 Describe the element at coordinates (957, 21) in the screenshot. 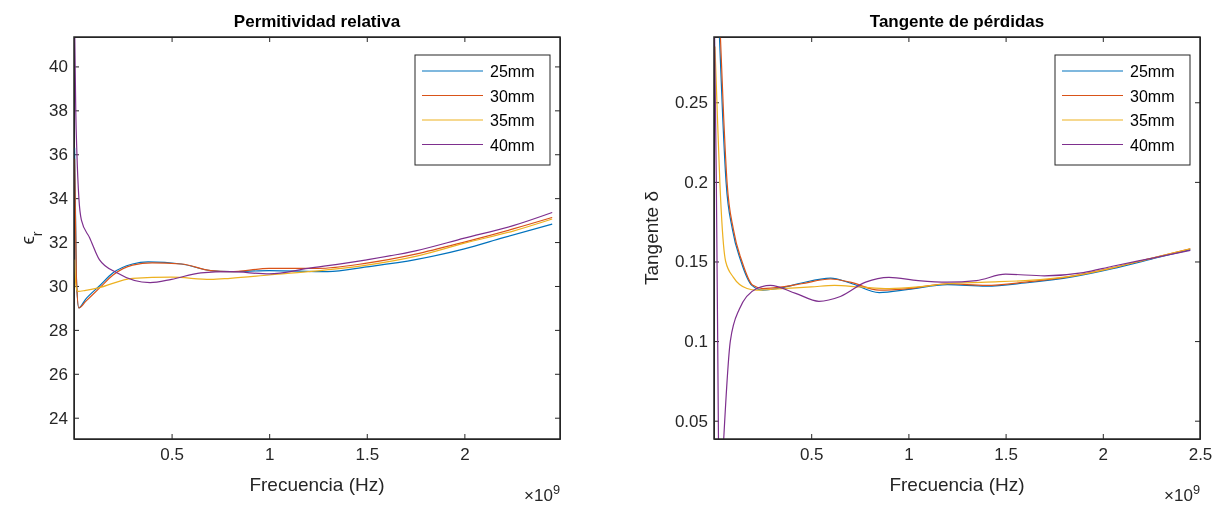

I see `chart-title: Tangente de pérdidas` at that location.